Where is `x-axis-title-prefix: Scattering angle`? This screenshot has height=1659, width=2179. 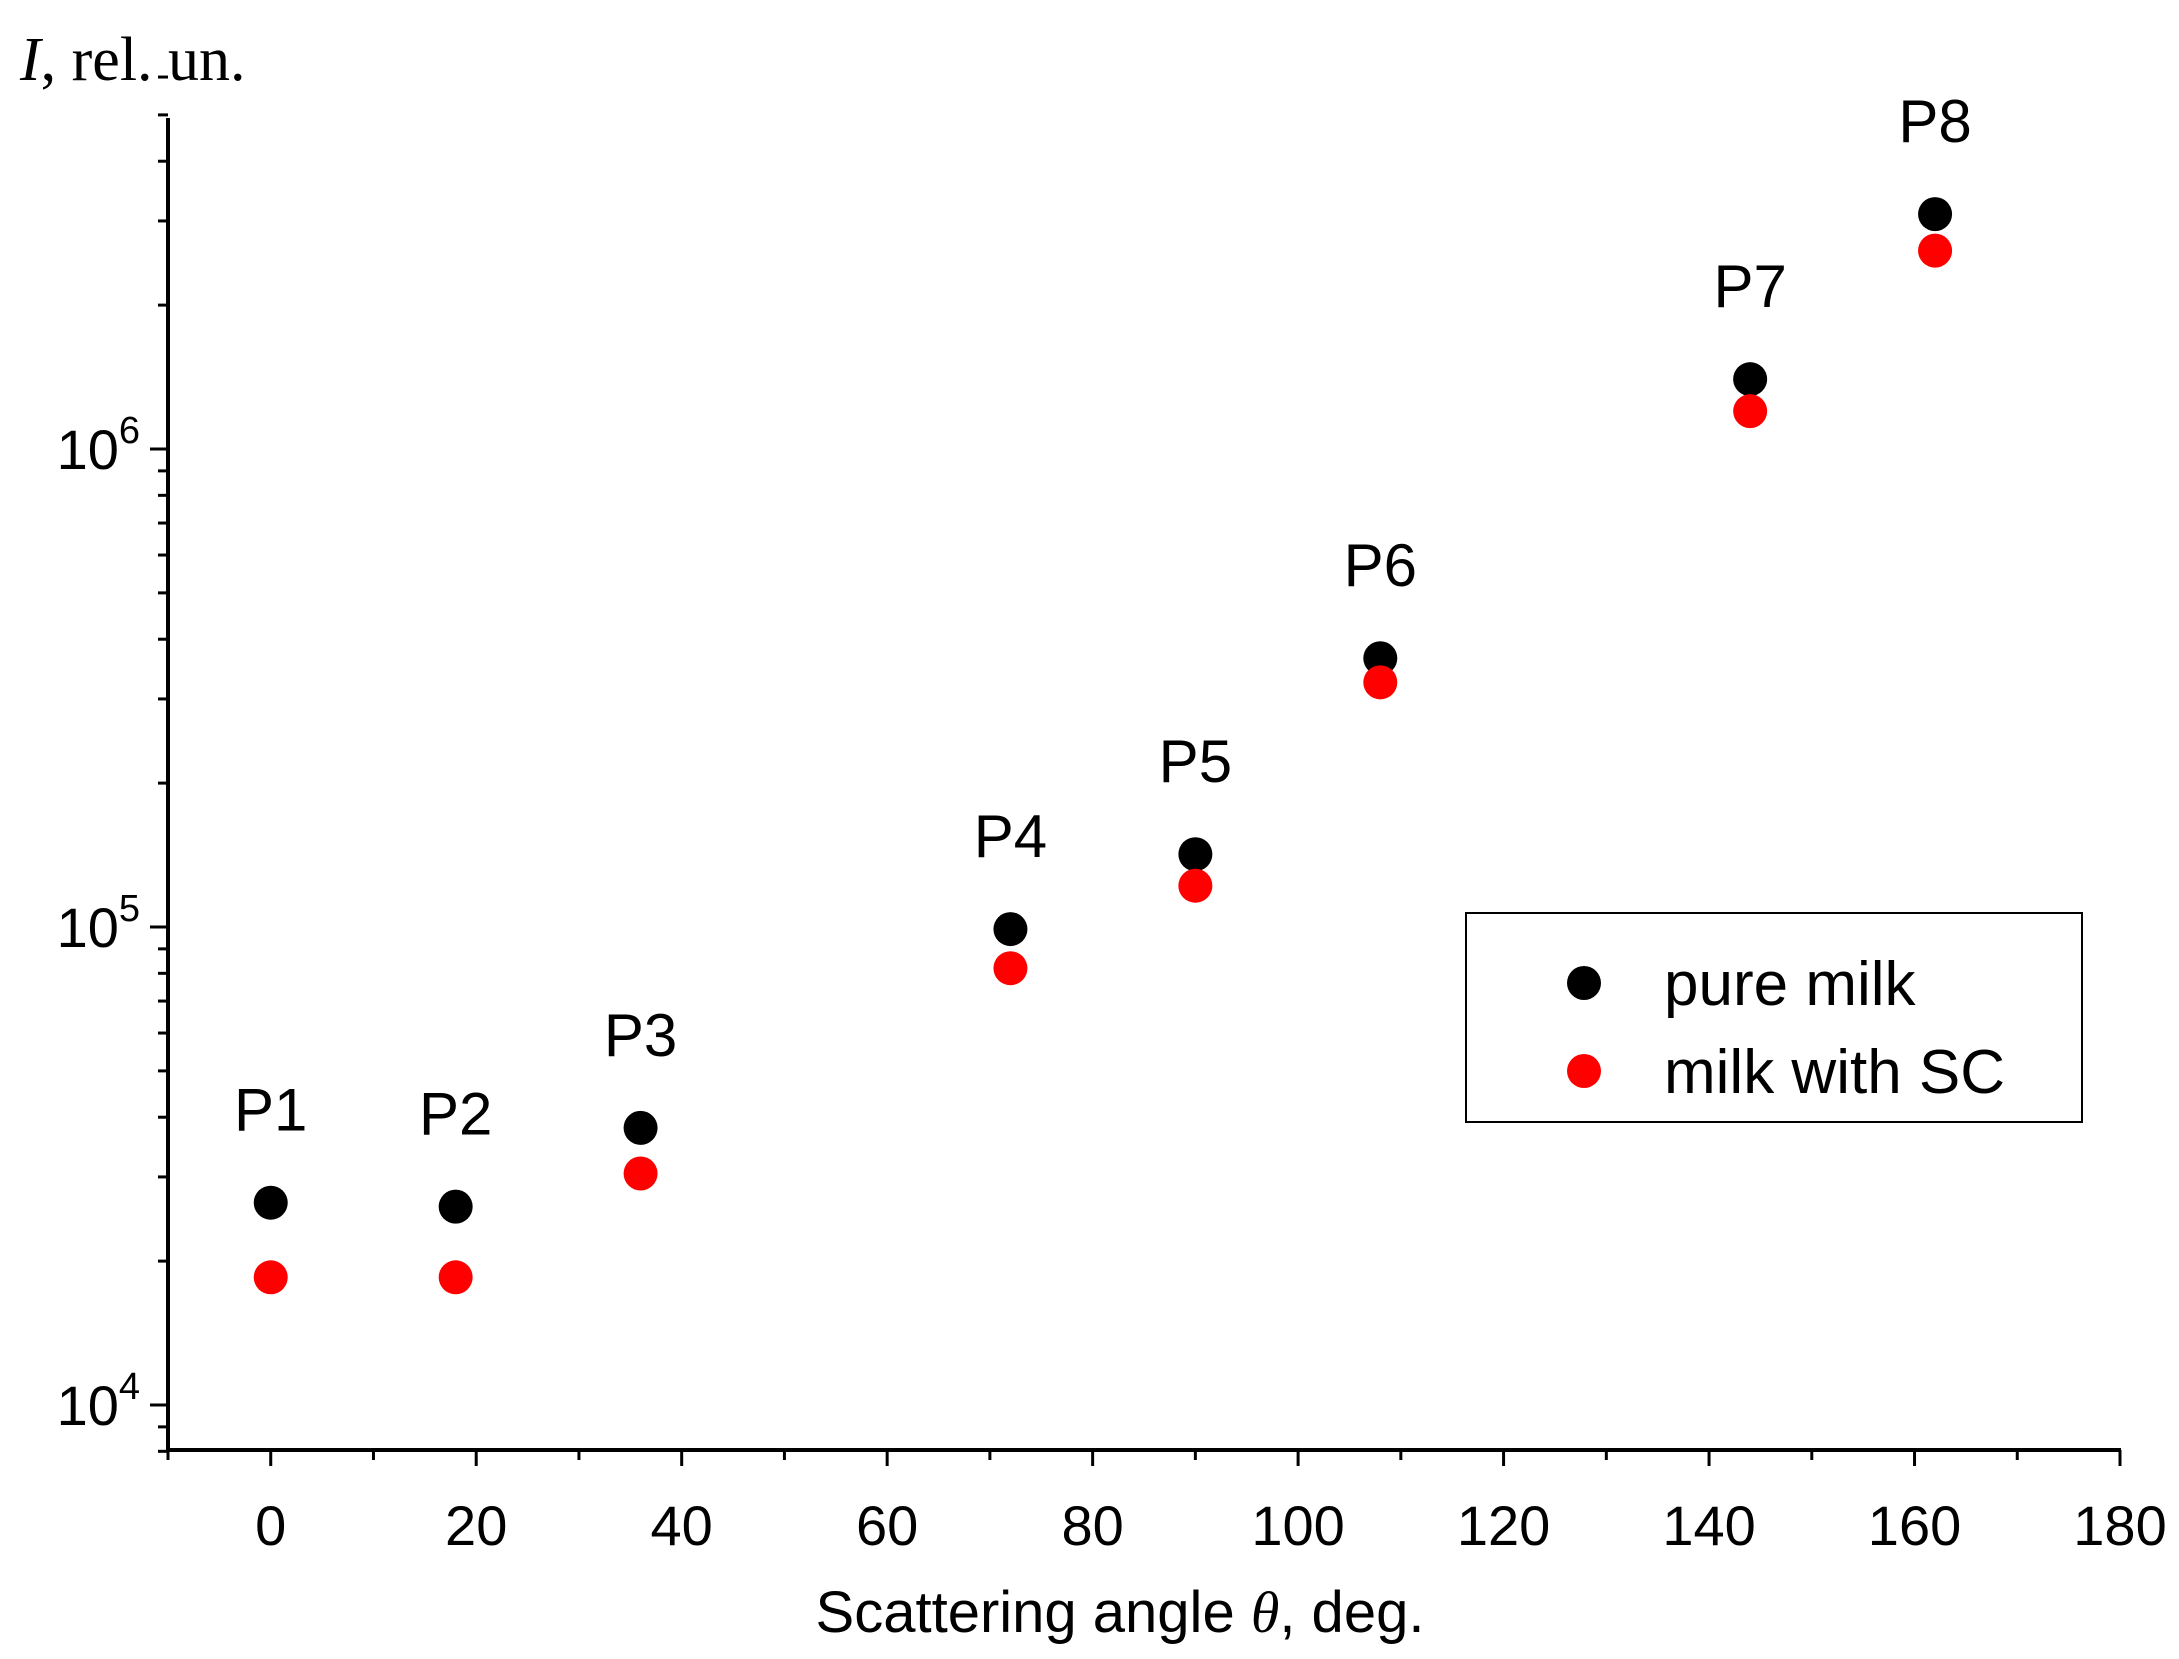
x-axis-title-prefix: Scattering angle is located at coordinates (1033, 1612).